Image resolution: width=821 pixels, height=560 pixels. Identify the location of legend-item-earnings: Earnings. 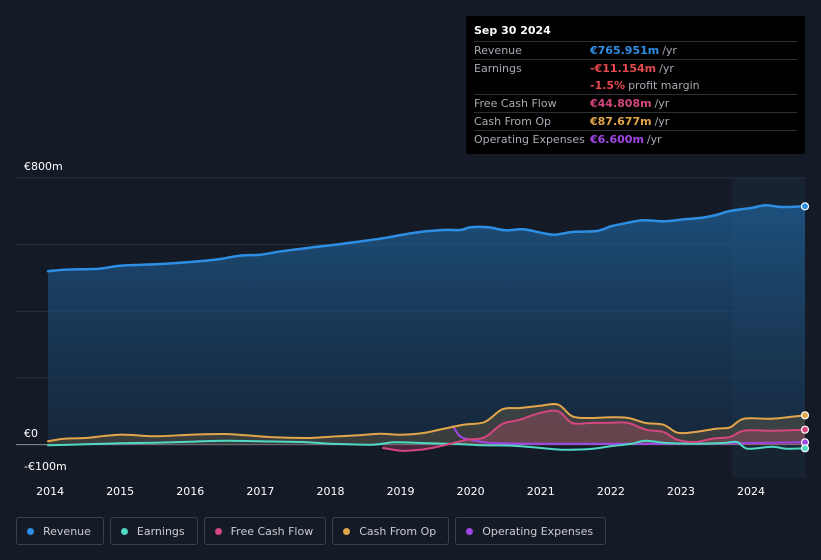
(153, 531).